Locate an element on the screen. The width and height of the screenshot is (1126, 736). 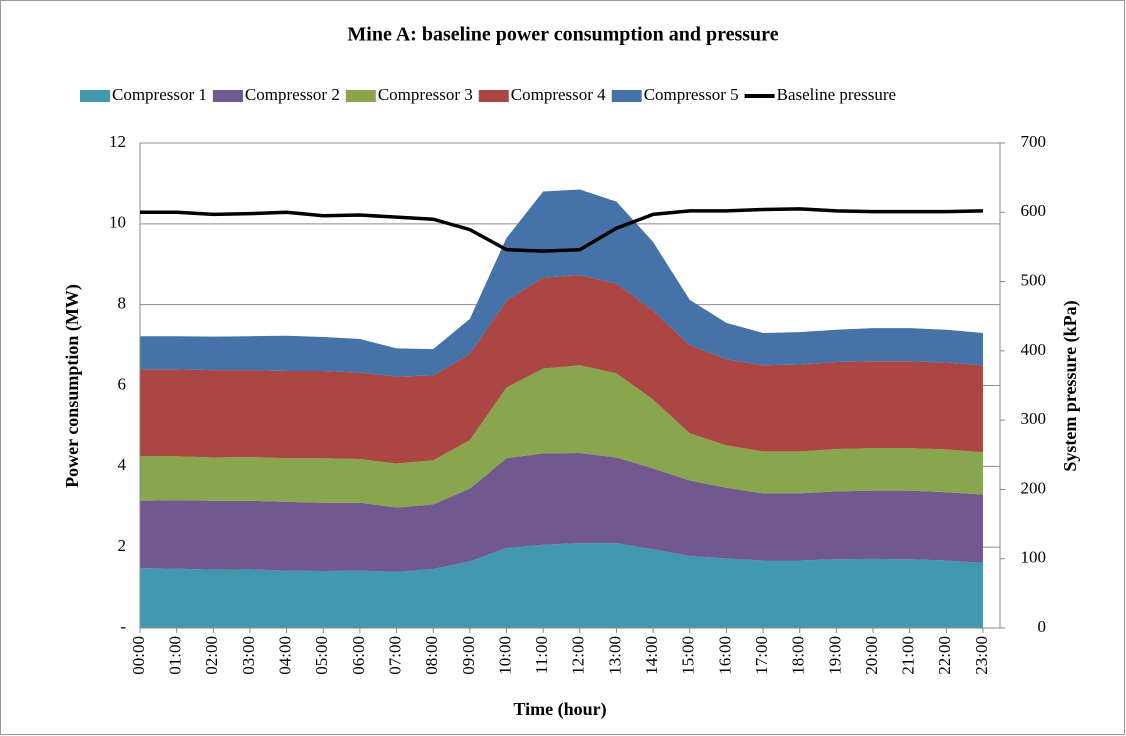
y2-tick-label: 200 is located at coordinates (1034, 487).